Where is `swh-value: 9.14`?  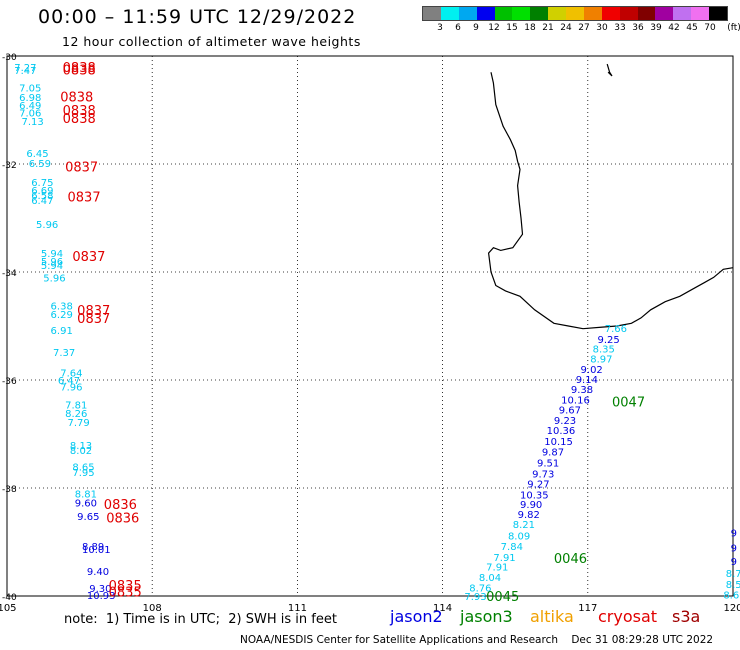
swh-value: 9.14 is located at coordinates (587, 380).